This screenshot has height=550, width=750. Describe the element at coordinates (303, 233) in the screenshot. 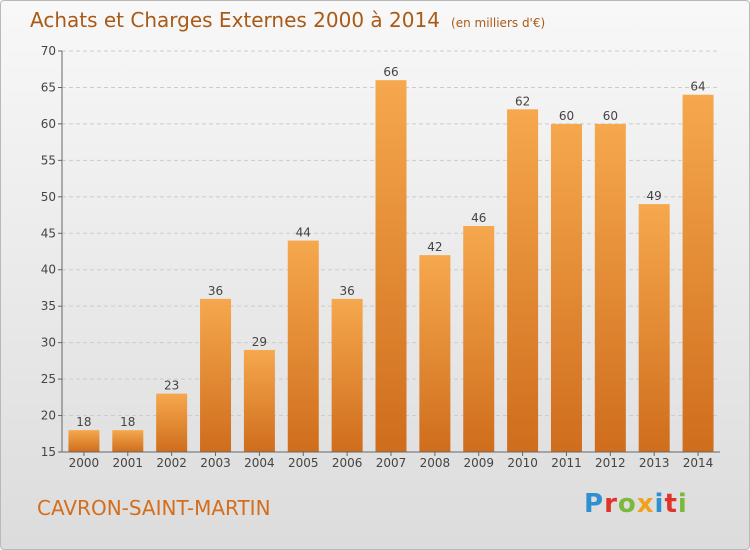

I see `data-label: 44` at that location.